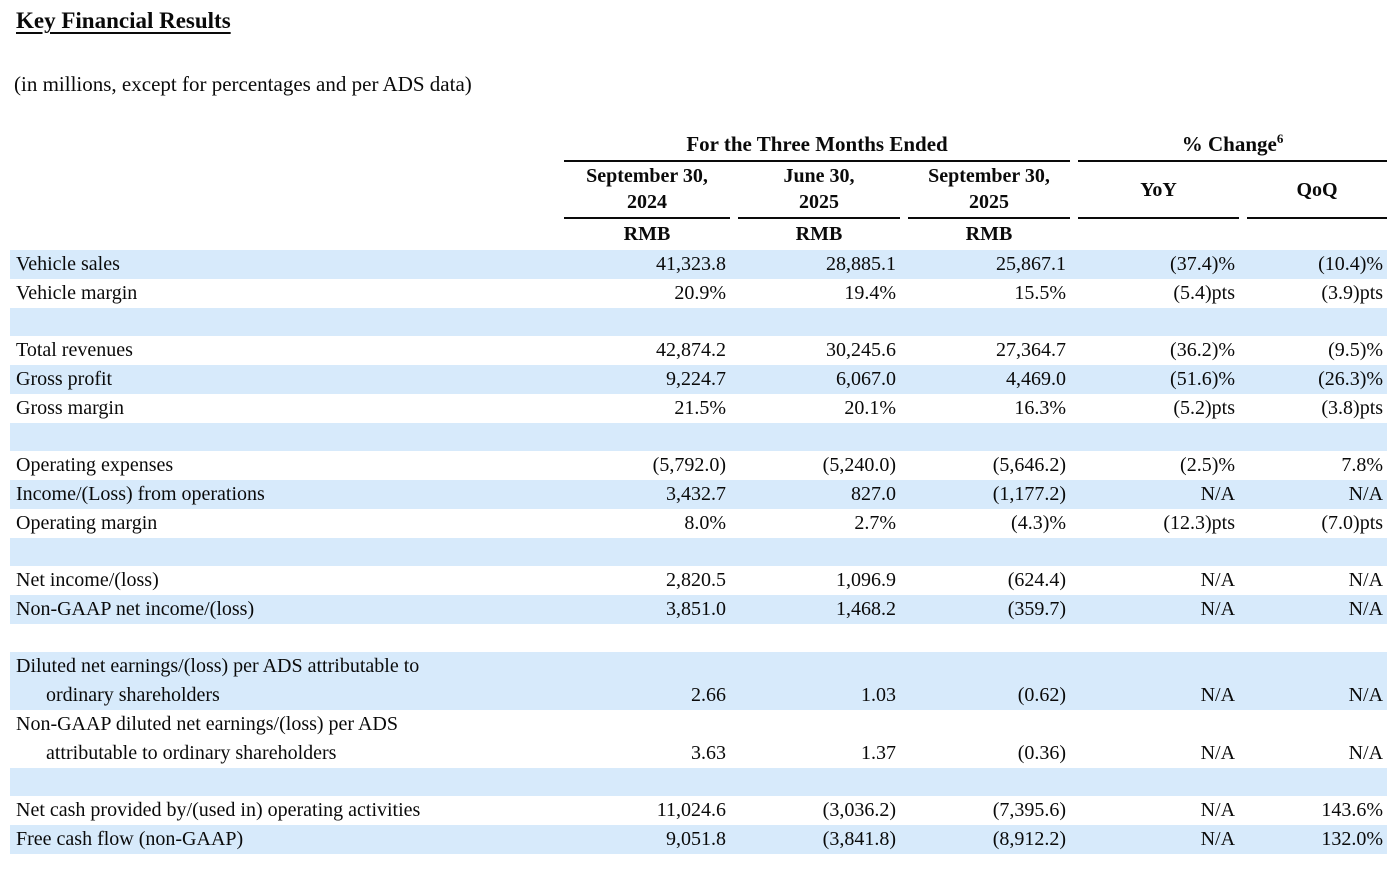 The width and height of the screenshot is (1399, 873). I want to click on cell-value: (1,177.2), so click(985, 494).